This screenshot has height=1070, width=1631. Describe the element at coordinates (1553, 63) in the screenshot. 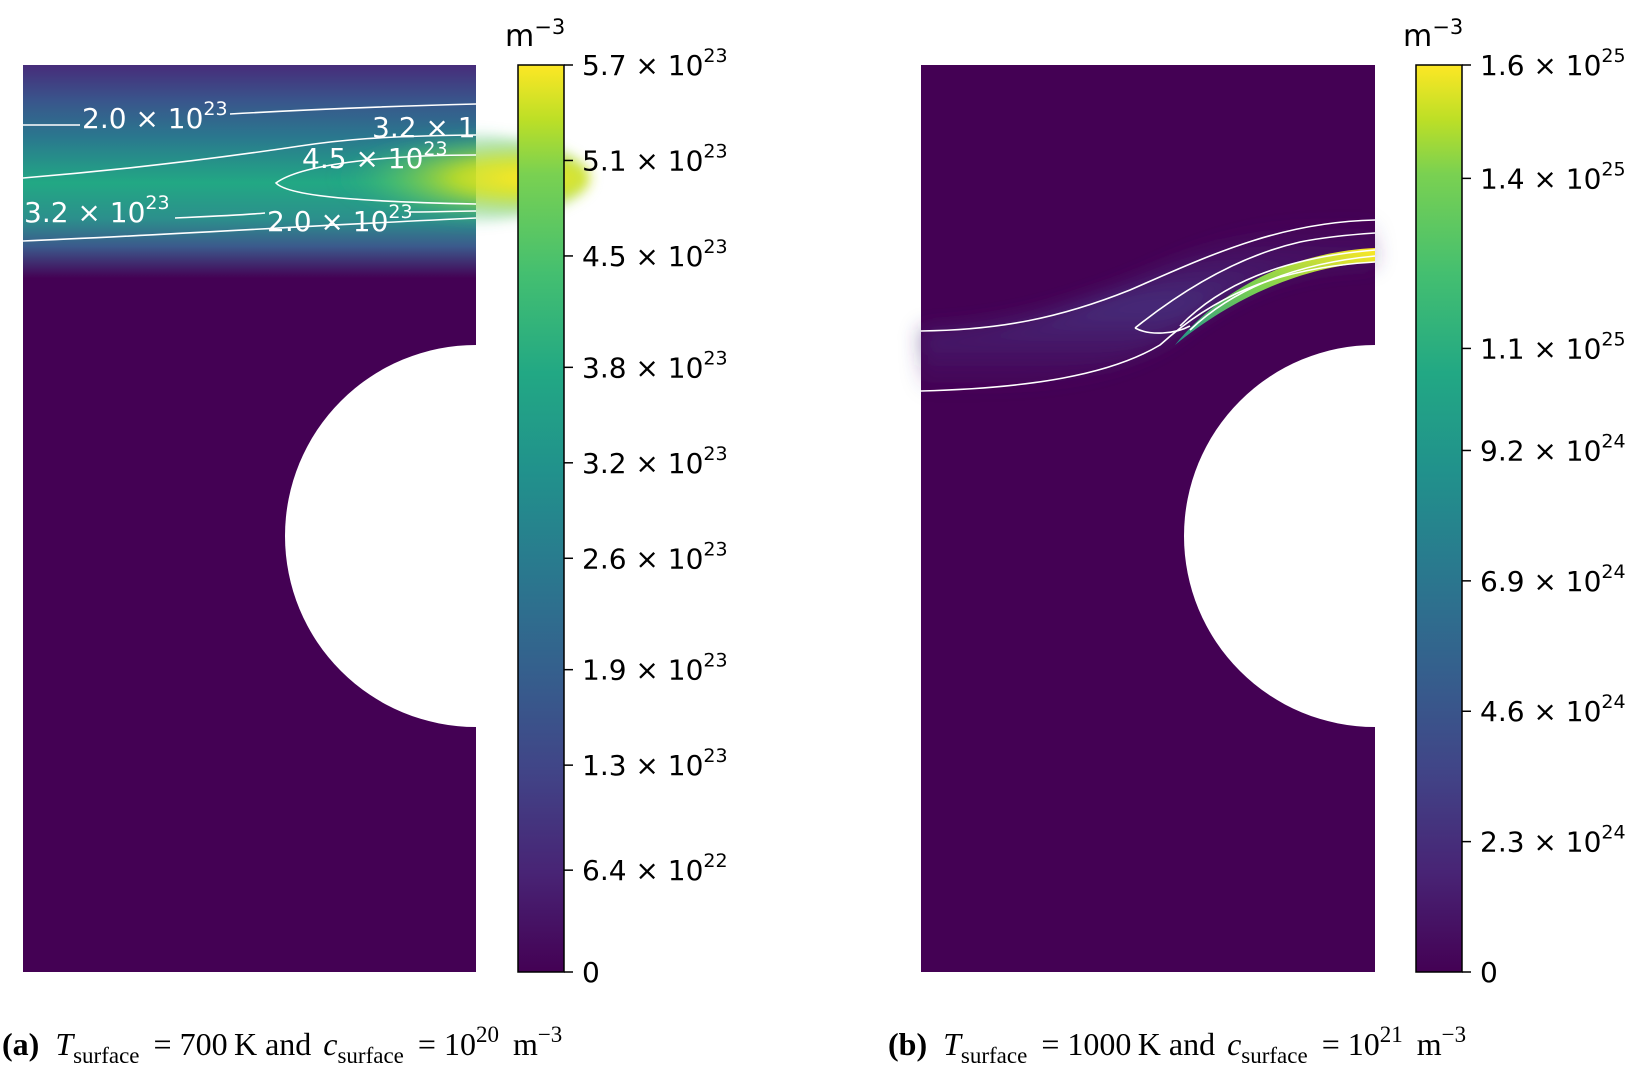

I see `colorbar-tick-label: 1.6 × 10²⁵` at that location.